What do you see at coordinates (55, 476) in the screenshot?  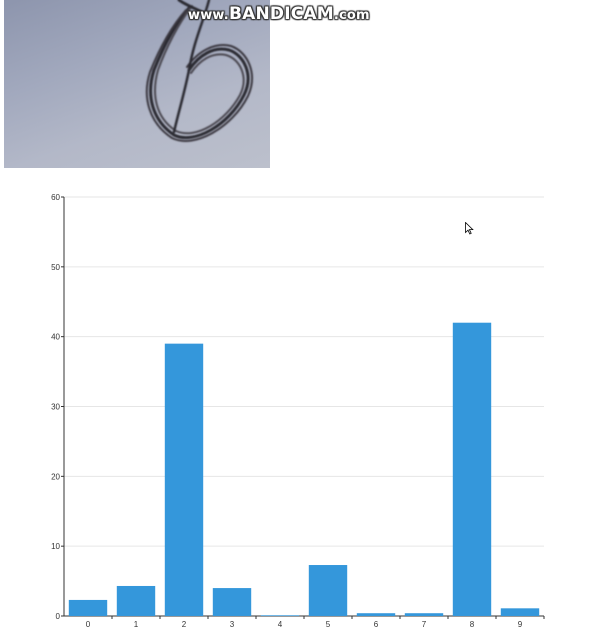 I see `y-tick-label: 20` at bounding box center [55, 476].